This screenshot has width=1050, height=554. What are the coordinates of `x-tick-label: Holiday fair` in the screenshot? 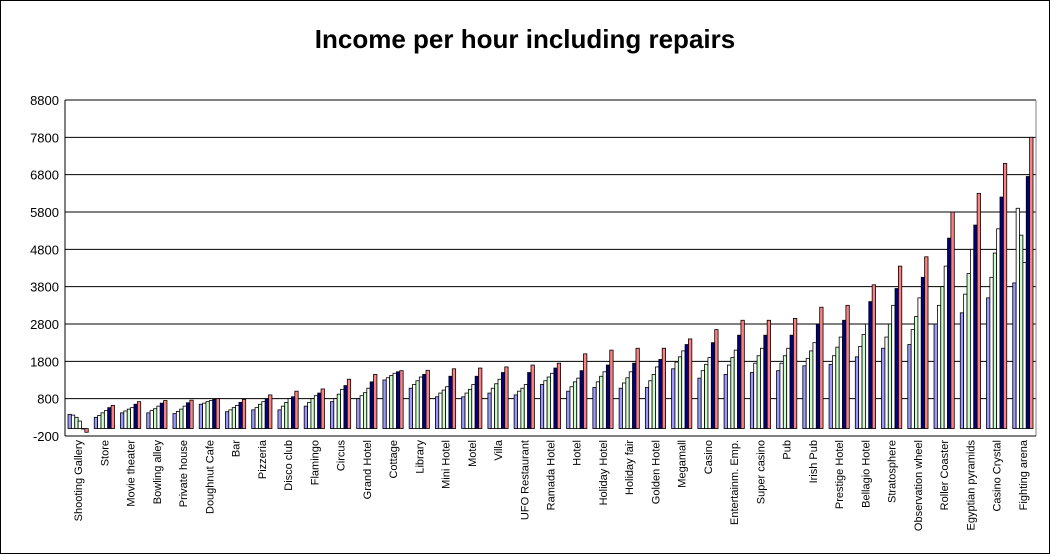 It's located at (630, 467).